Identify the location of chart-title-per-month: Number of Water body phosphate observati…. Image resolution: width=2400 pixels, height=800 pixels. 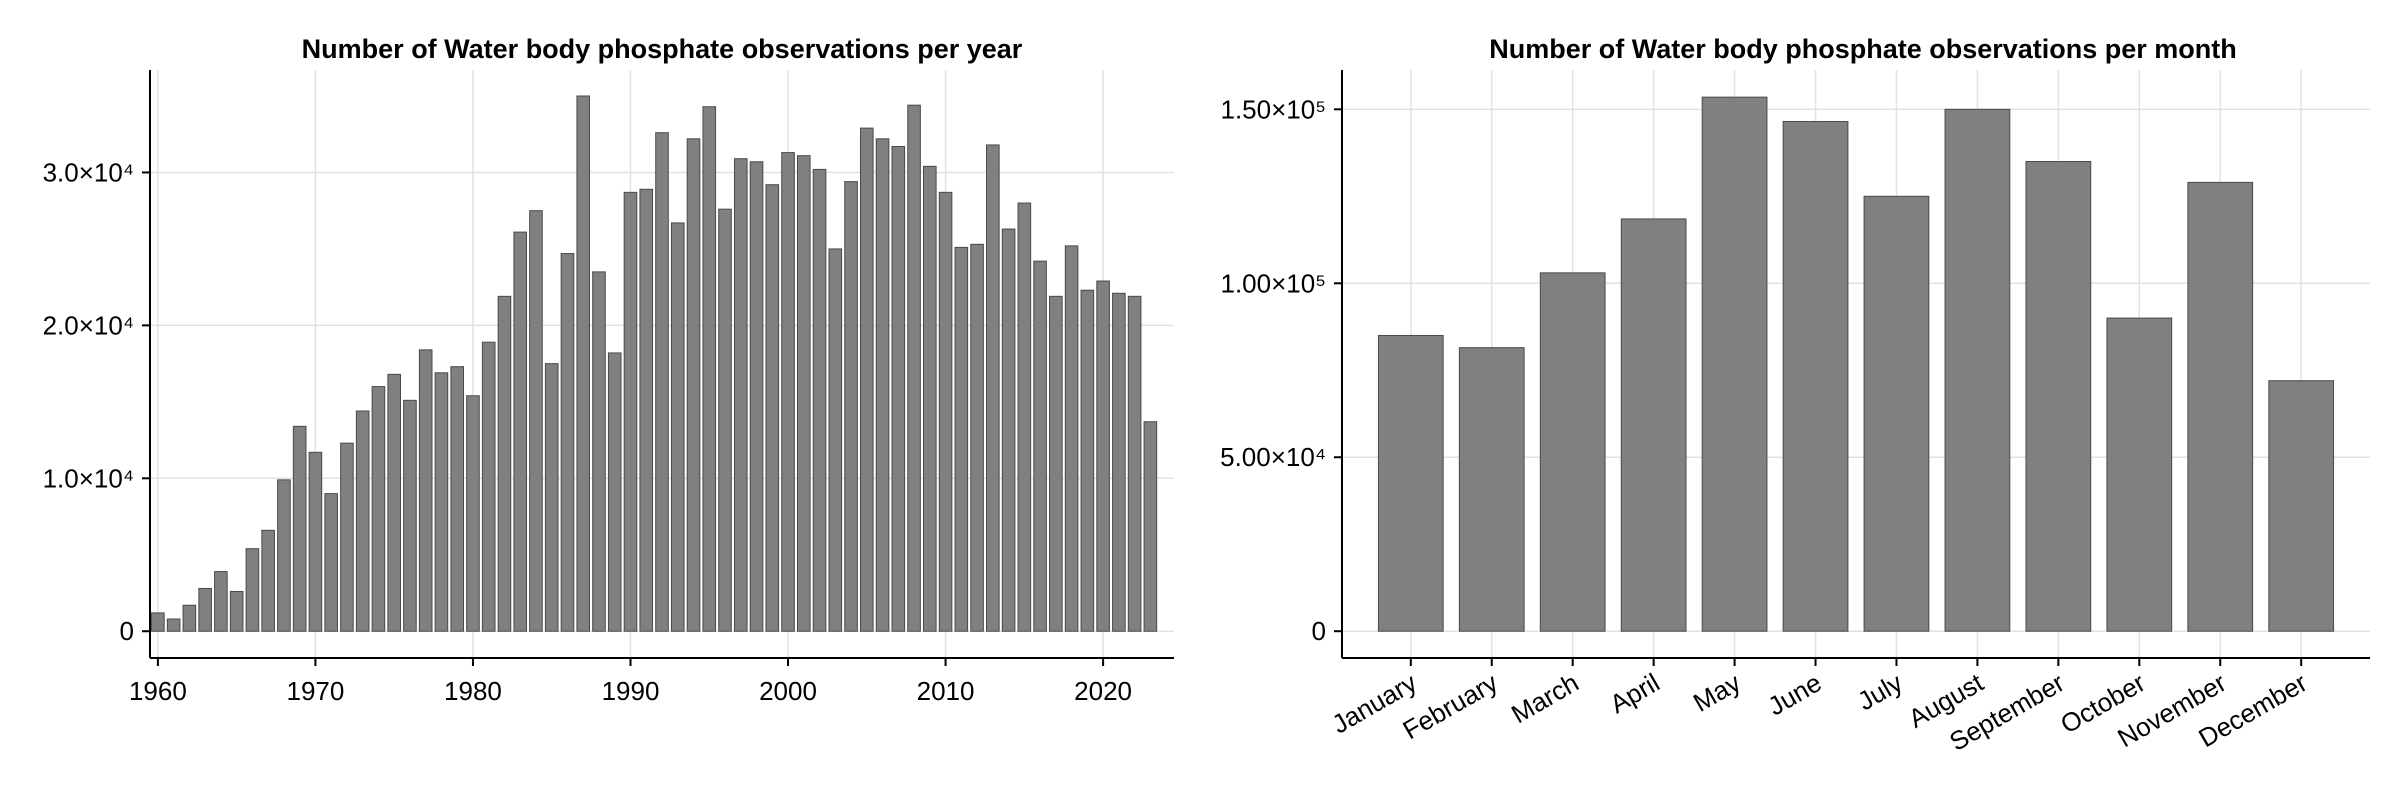
(1863, 49).